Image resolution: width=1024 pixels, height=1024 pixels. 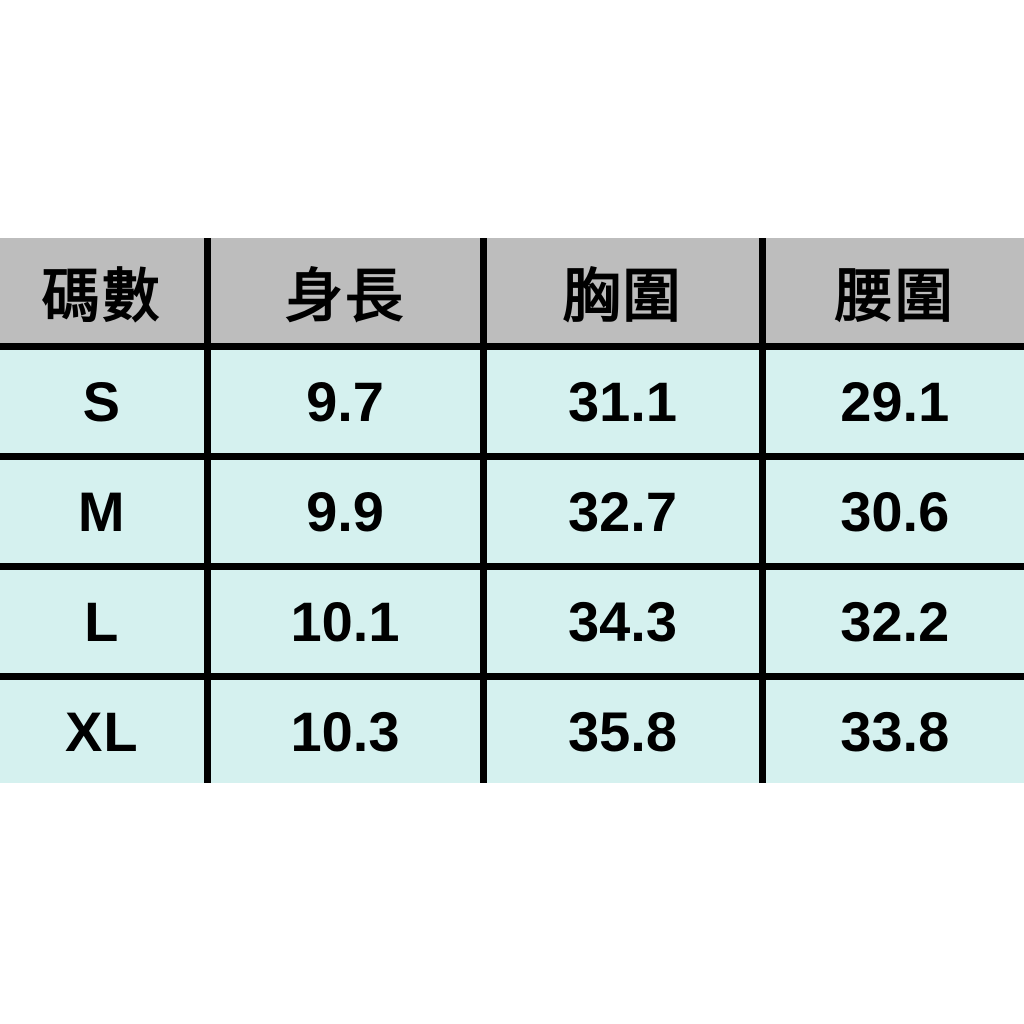 I want to click on header-row: 碼數 身長 胸圍 腰圍, so click(x=512, y=294).